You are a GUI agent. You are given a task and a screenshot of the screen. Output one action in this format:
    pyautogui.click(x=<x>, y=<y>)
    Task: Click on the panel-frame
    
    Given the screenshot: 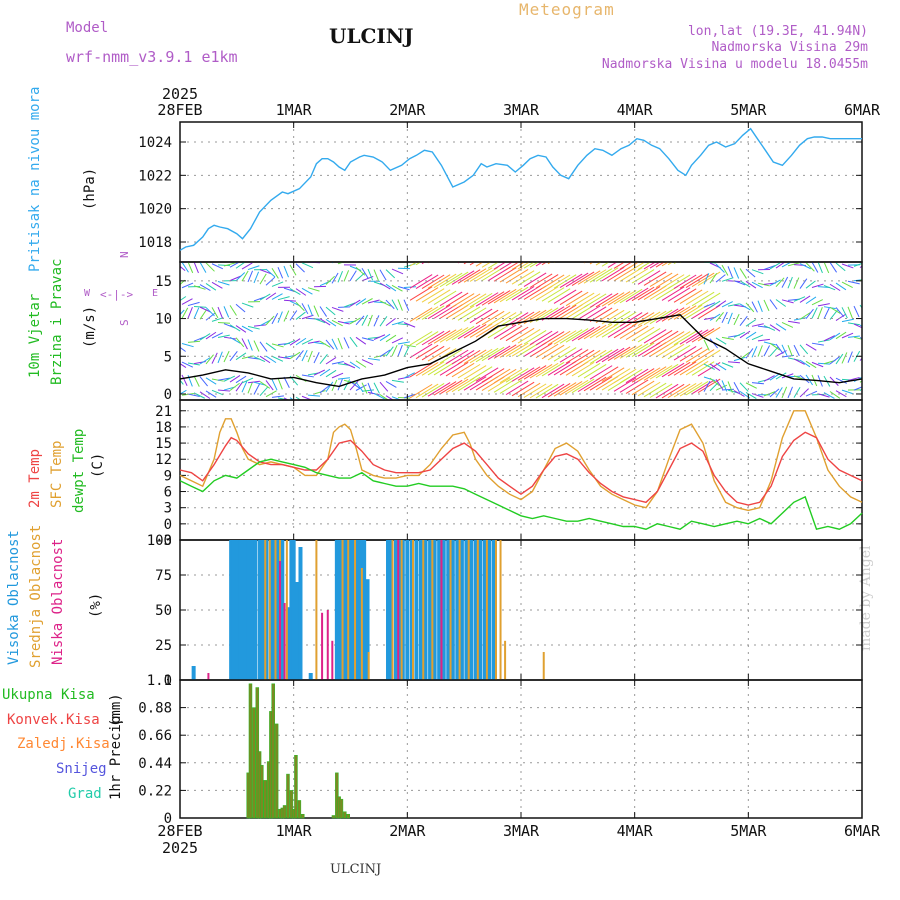 What is the action you would take?
    pyautogui.click(x=521, y=749)
    